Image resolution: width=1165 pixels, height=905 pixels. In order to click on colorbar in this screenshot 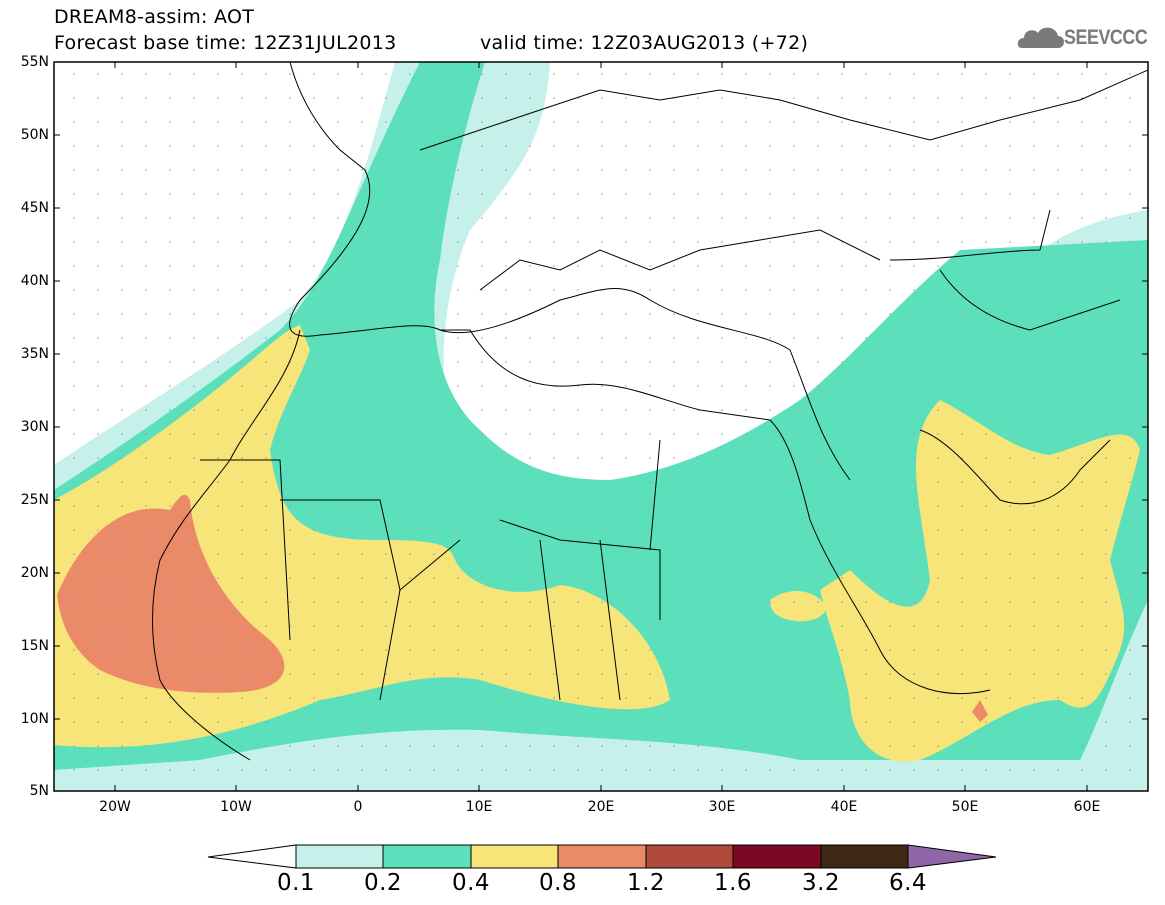, I will do `click(602, 856)`.